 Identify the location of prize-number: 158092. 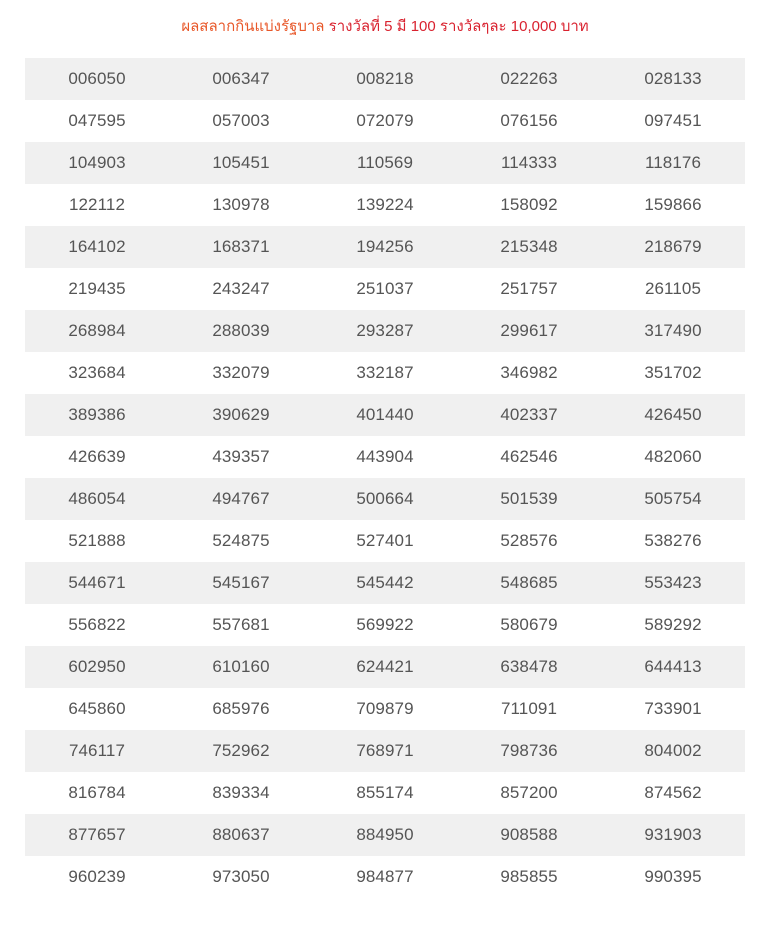
(529, 204).